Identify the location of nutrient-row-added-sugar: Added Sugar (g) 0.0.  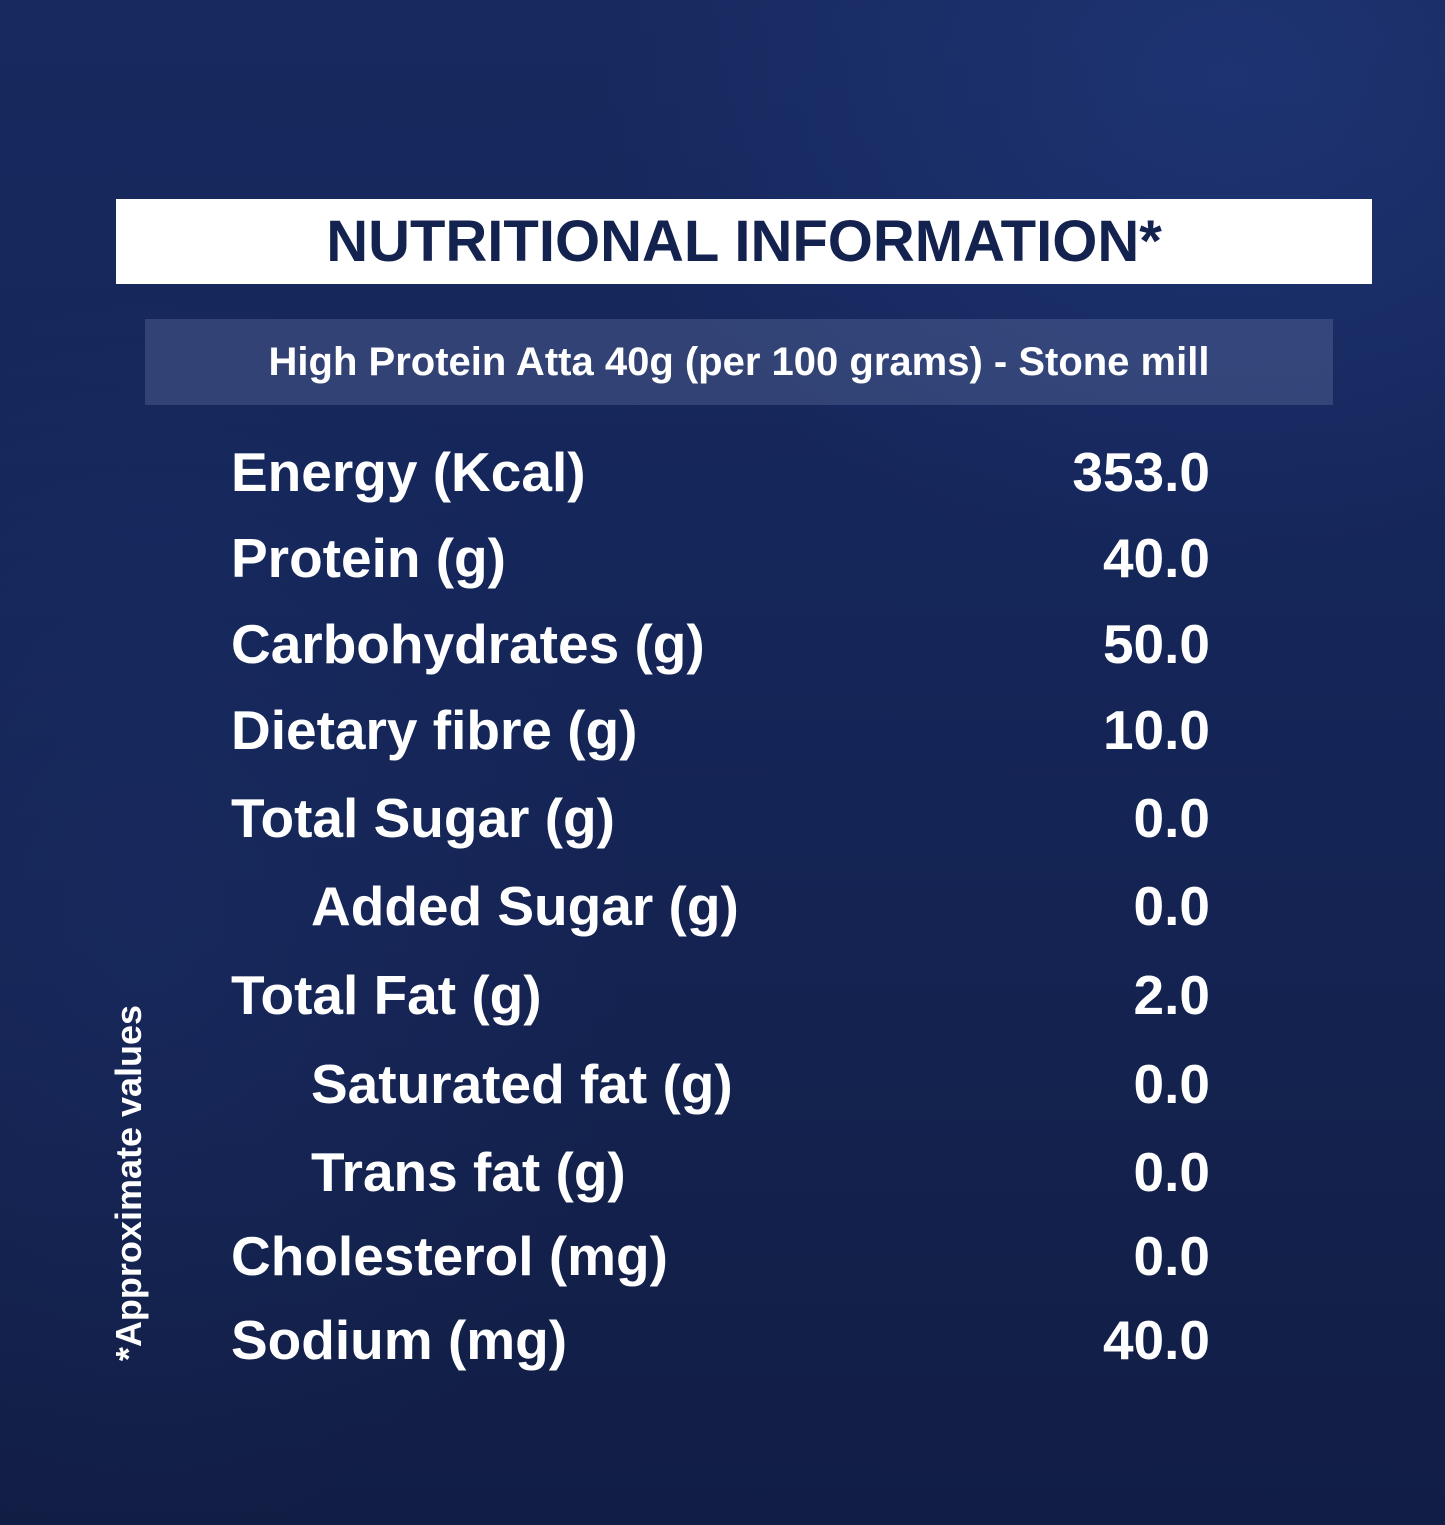
(720, 906).